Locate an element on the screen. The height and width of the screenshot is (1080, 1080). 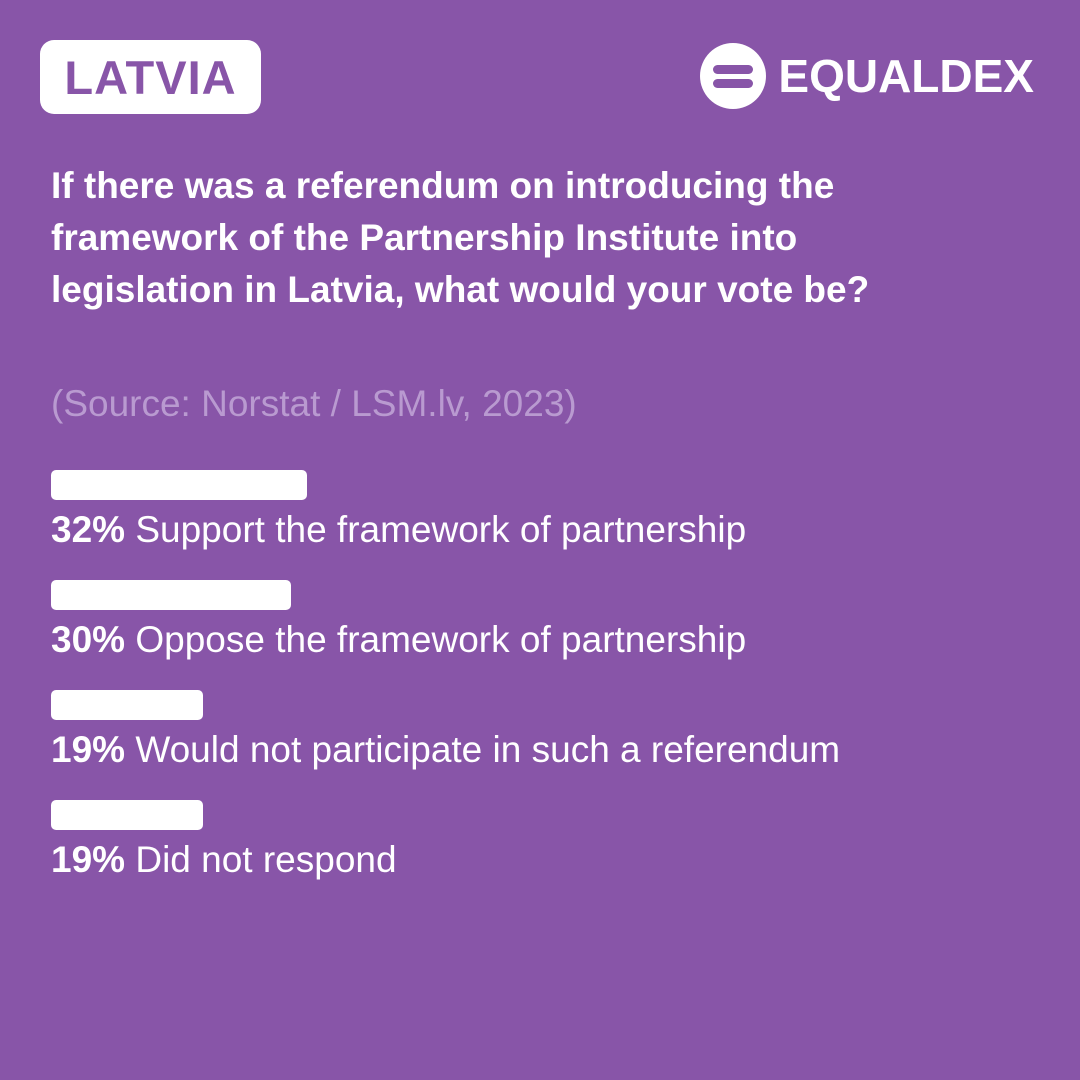
source-note: (Source: Norstat / LSM.lv, 2023) is located at coordinates (314, 403).